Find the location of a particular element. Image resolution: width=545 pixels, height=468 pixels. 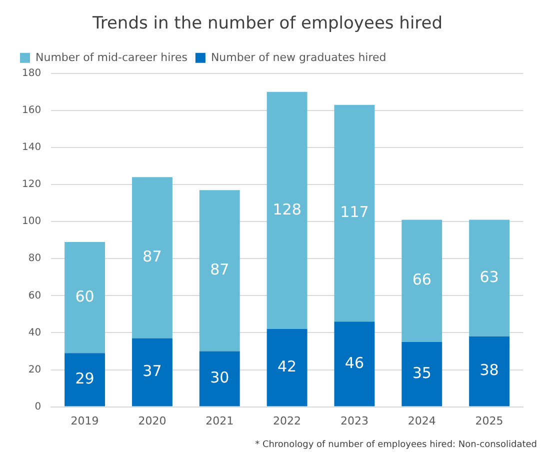

y-tick-label: 160 is located at coordinates (32, 110).